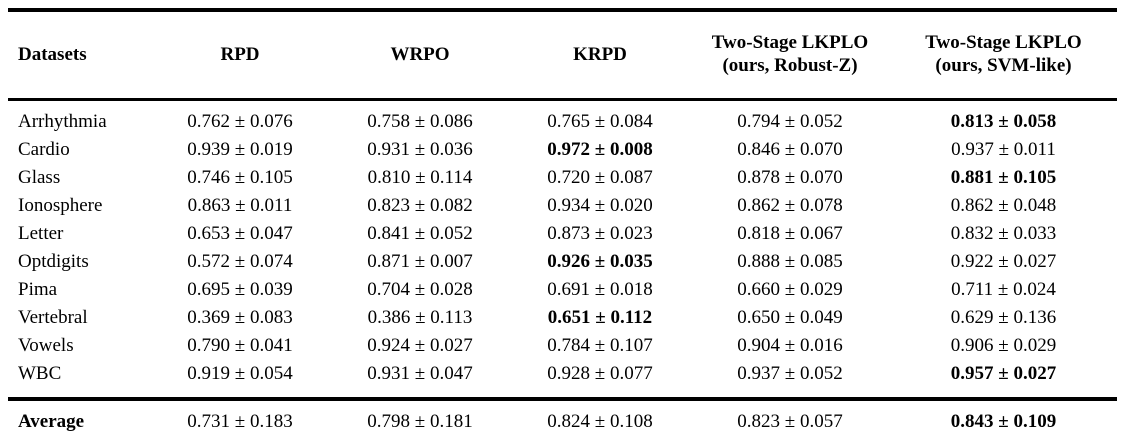 The height and width of the screenshot is (443, 1125). What do you see at coordinates (790, 261) in the screenshot?
I see `score-cell: 0.888 ± 0.085` at bounding box center [790, 261].